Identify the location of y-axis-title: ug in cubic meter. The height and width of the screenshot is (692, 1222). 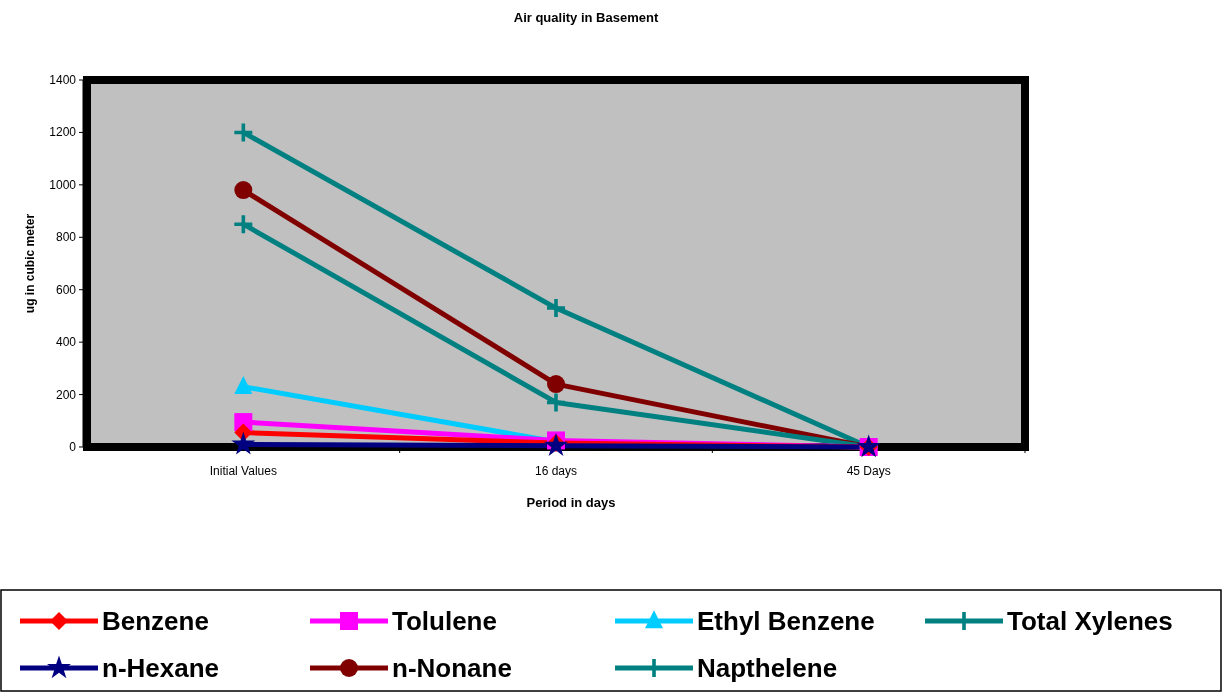
(30, 263).